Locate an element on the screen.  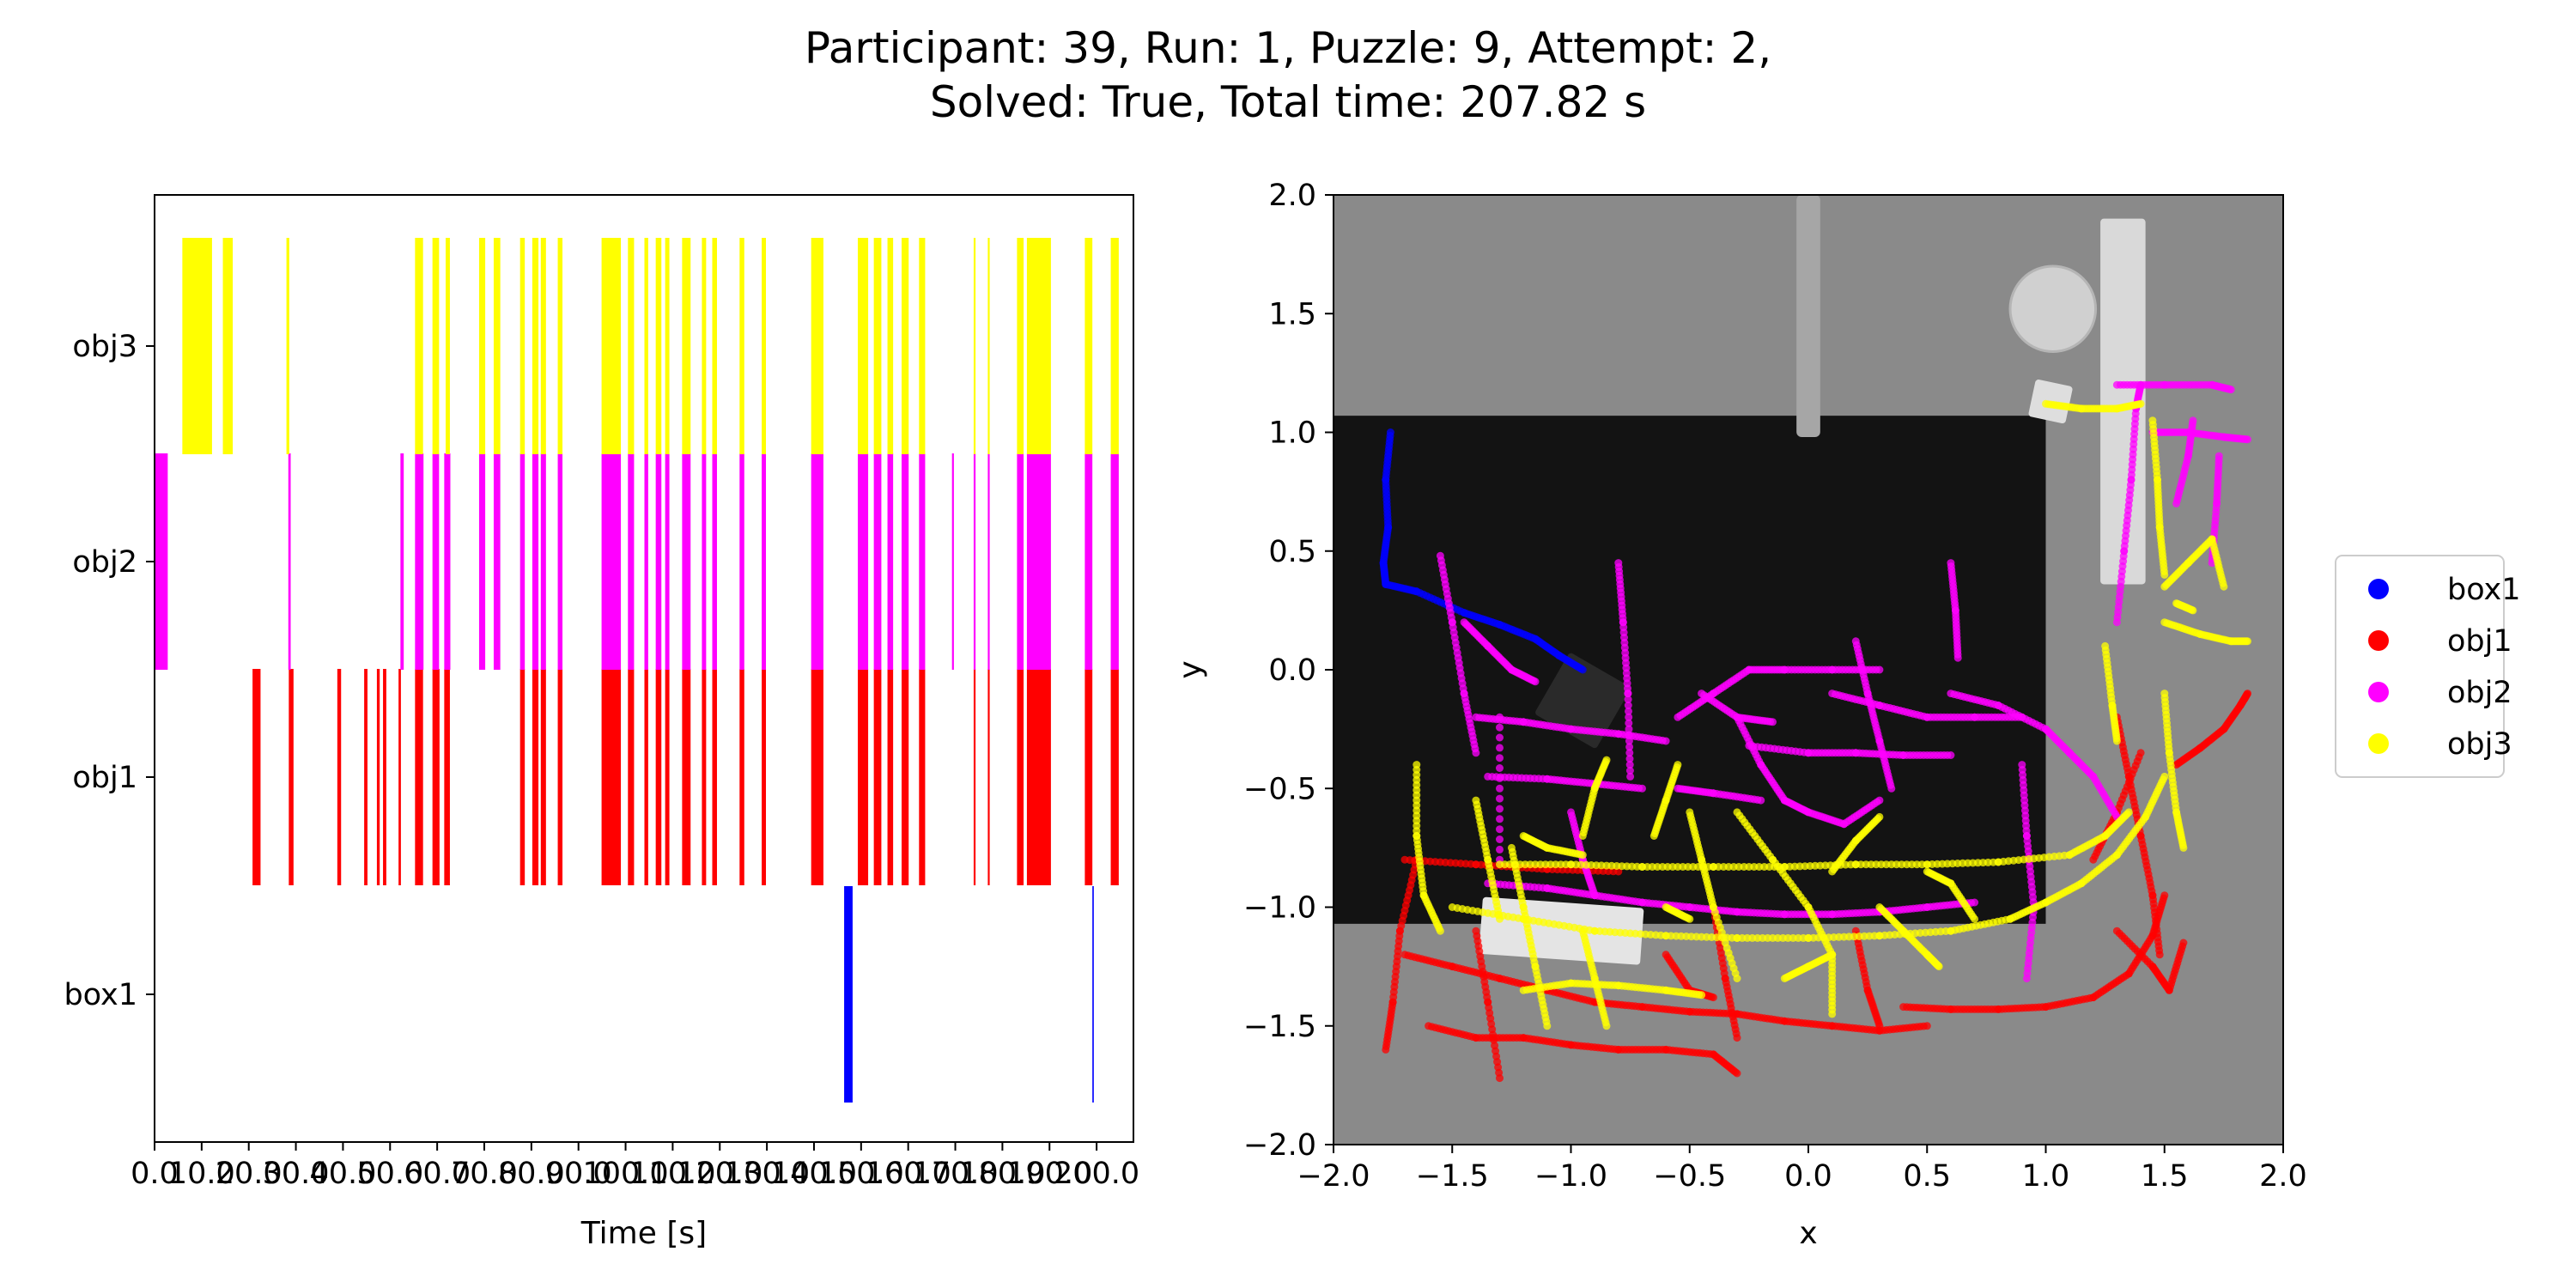
timeline-y-ticks: box1 obj1 obj2 obj3 is located at coordinates (109, 671).